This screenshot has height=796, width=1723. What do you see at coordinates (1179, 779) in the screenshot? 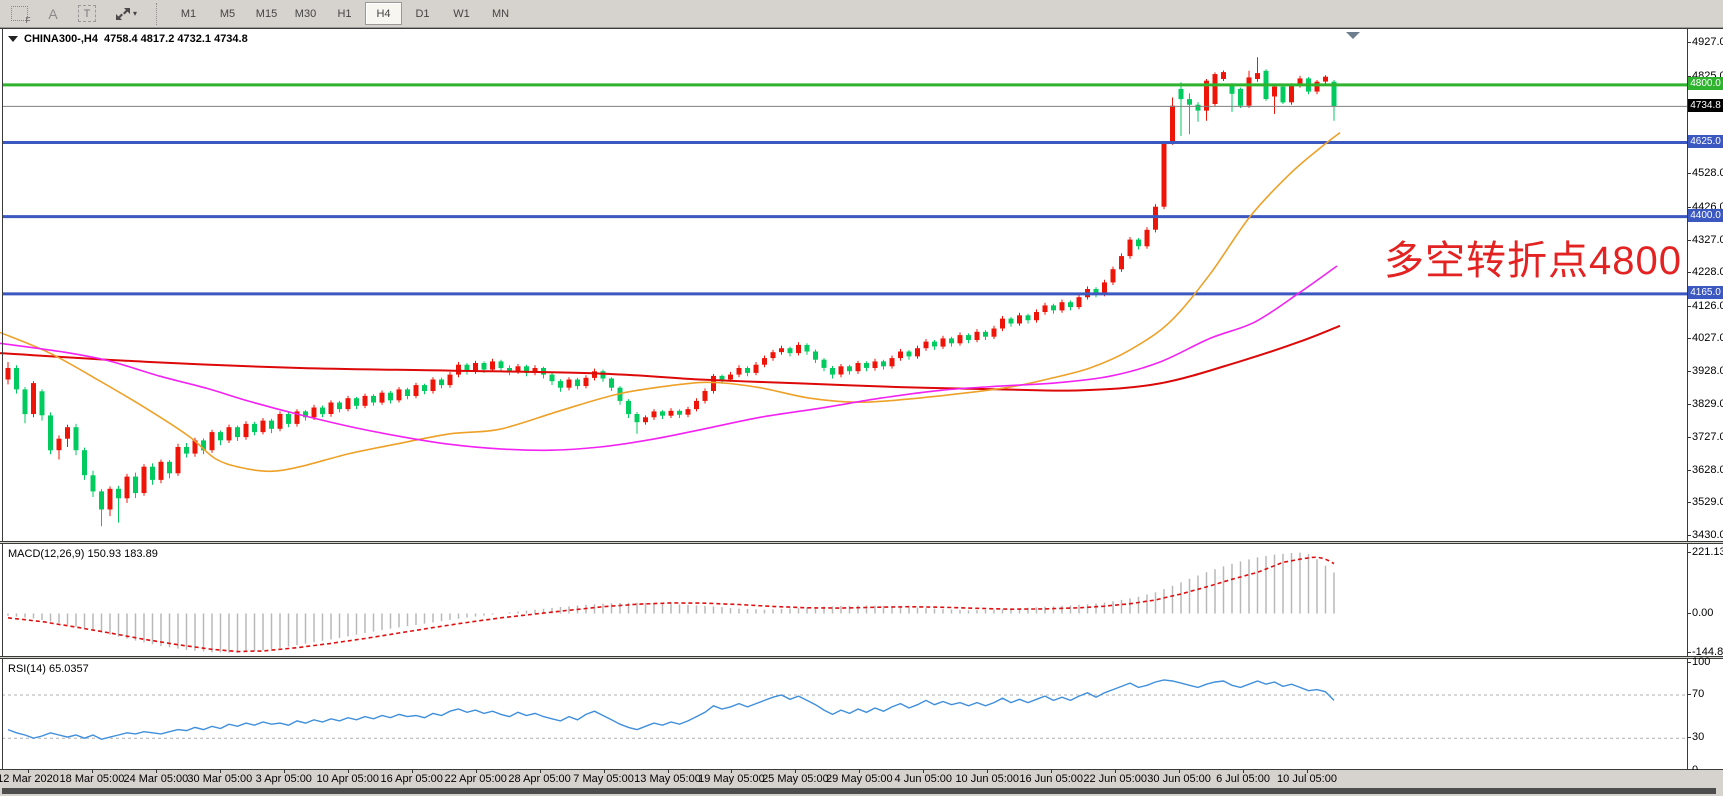
I see `time-label: 30 Jun 05:00` at bounding box center [1179, 779].